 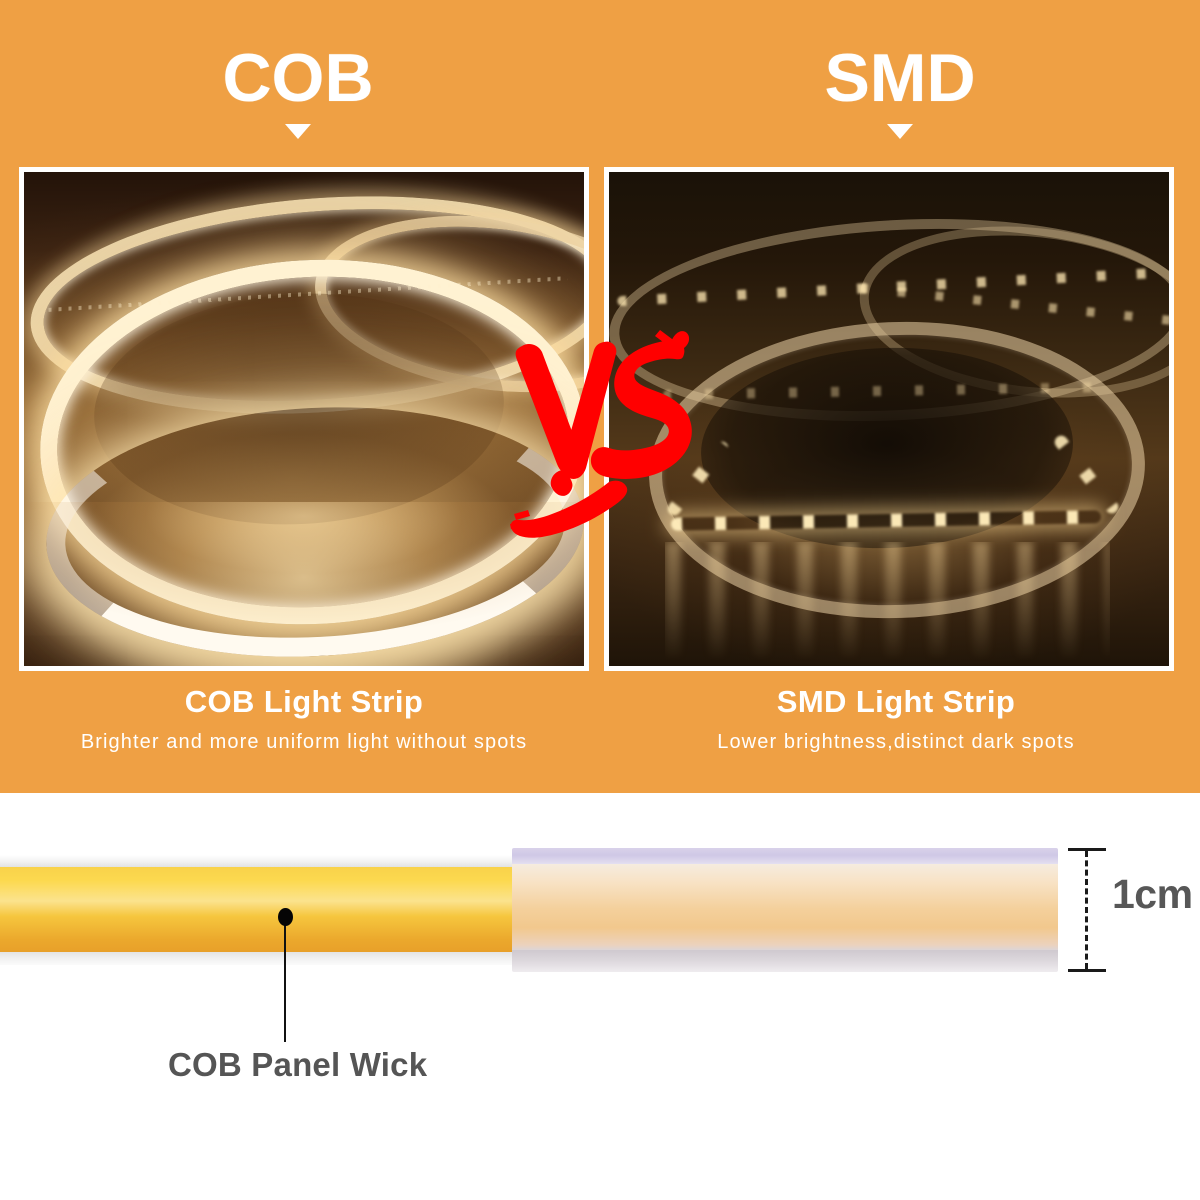 I want to click on triangle-down-icon-cob, so click(x=298, y=131).